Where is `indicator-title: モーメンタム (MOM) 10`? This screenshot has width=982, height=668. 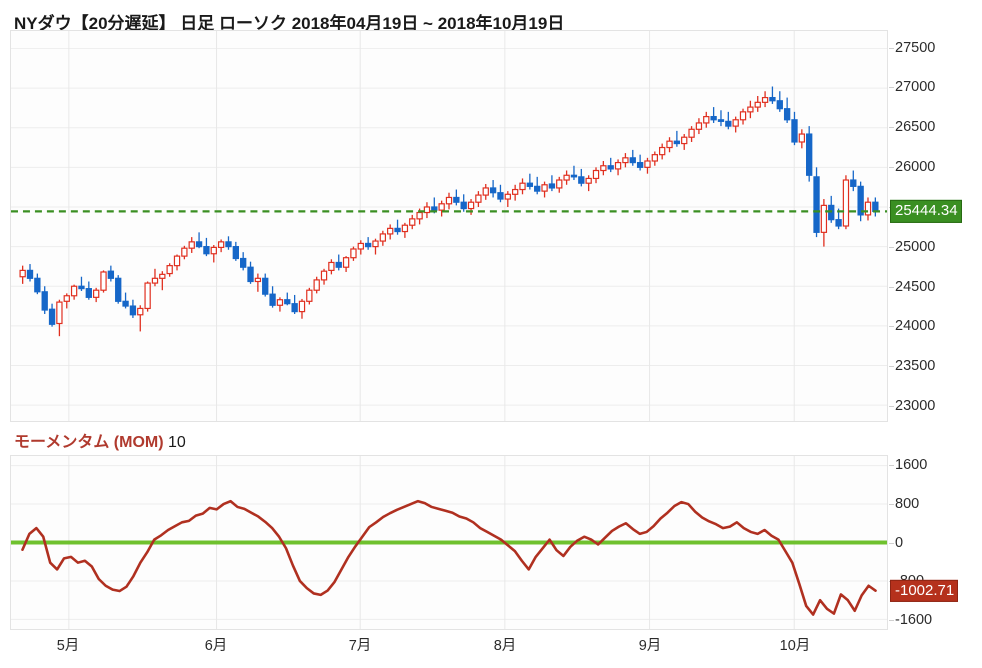
indicator-title: モーメンタム (MOM) 10 is located at coordinates (100, 440).